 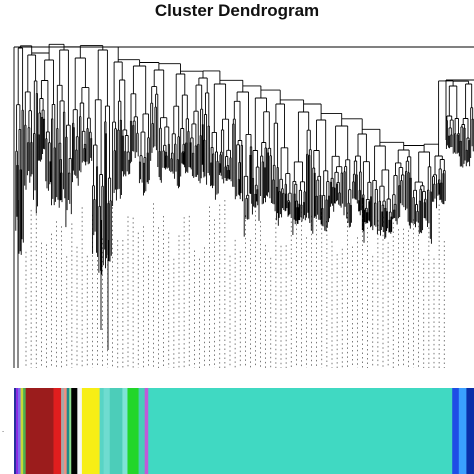 What do you see at coordinates (107, 431) in the screenshot?
I see `module-band-cyan-b` at bounding box center [107, 431].